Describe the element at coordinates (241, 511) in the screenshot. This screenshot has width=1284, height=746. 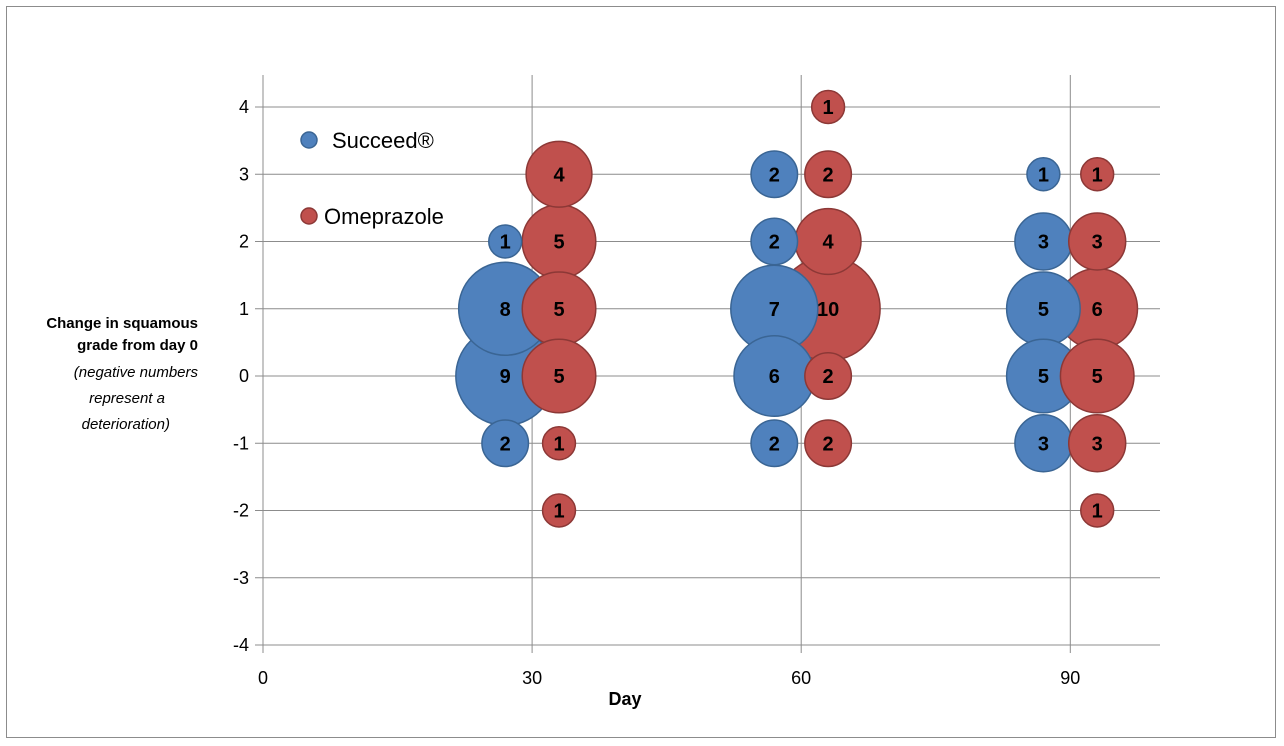
I see `y-tick-label: -2` at that location.